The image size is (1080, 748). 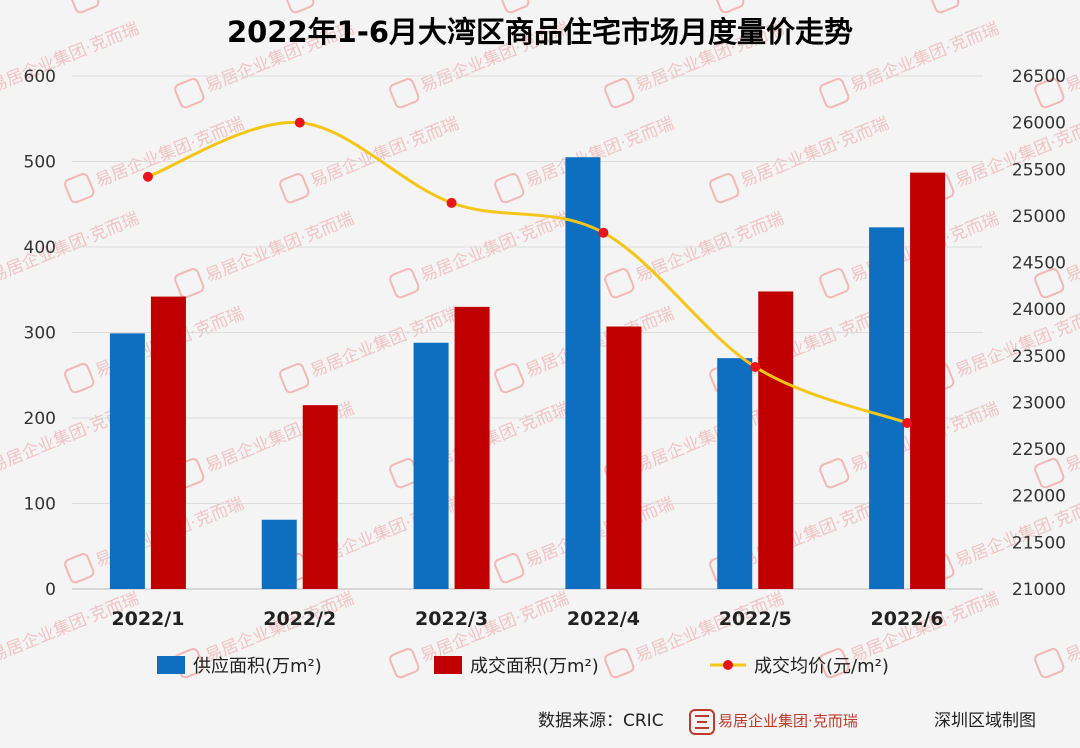 I want to click on legend-marker, so click(x=728, y=665).